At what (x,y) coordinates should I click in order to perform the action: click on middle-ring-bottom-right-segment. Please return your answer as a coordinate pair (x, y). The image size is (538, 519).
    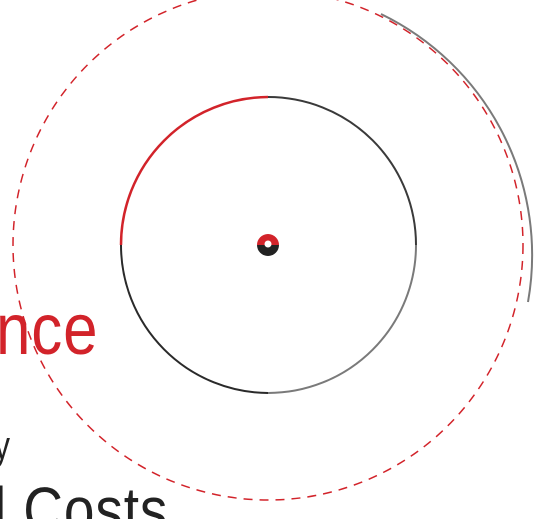
    Looking at the image, I should click on (342, 319).